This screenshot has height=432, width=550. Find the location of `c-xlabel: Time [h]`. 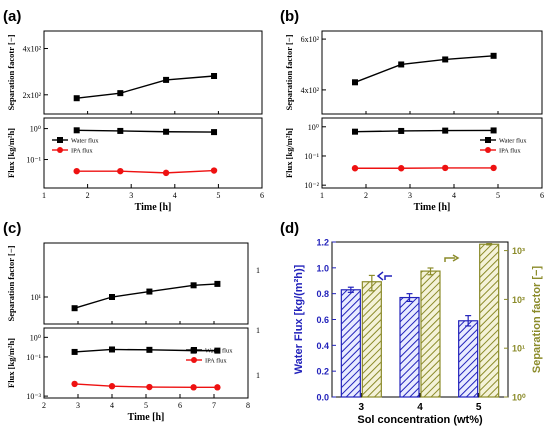

c-xlabel: Time [h] is located at coordinates (146, 417).